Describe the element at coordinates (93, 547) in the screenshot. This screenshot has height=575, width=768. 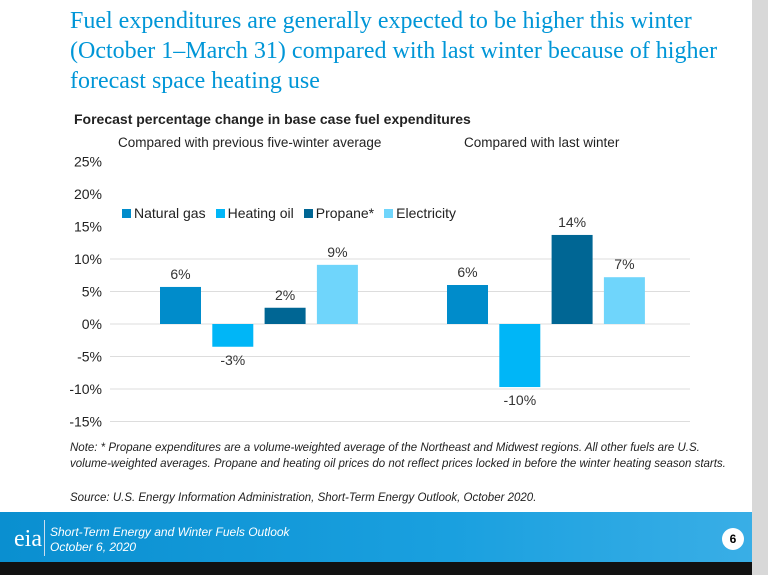
I see `footer-date: October 6, 2020` at that location.